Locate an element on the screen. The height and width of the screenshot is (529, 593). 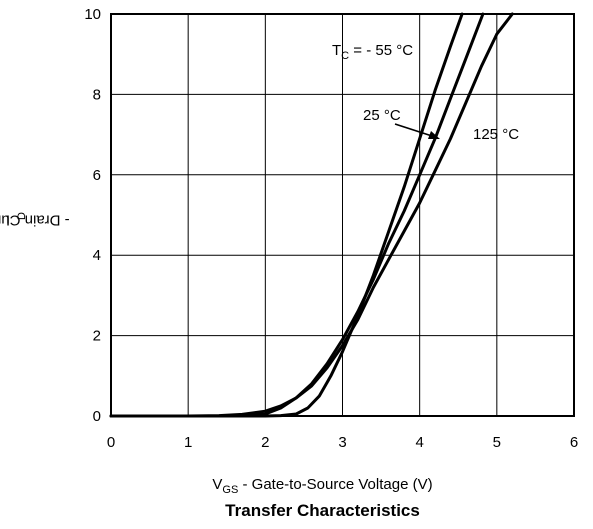
x-tick-label-4: 4 is located at coordinates (419, 442).